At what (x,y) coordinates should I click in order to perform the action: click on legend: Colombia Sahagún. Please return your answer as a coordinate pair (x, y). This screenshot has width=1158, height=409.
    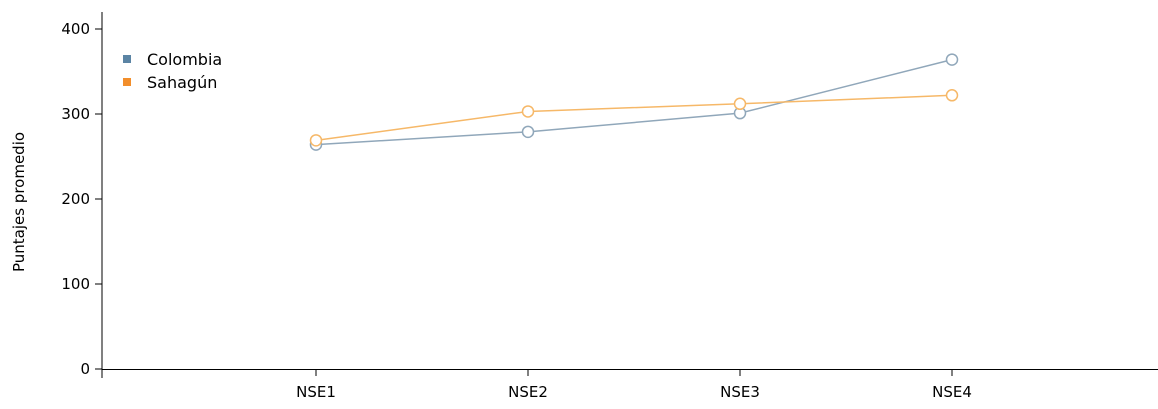
    Looking at the image, I should click on (172, 71).